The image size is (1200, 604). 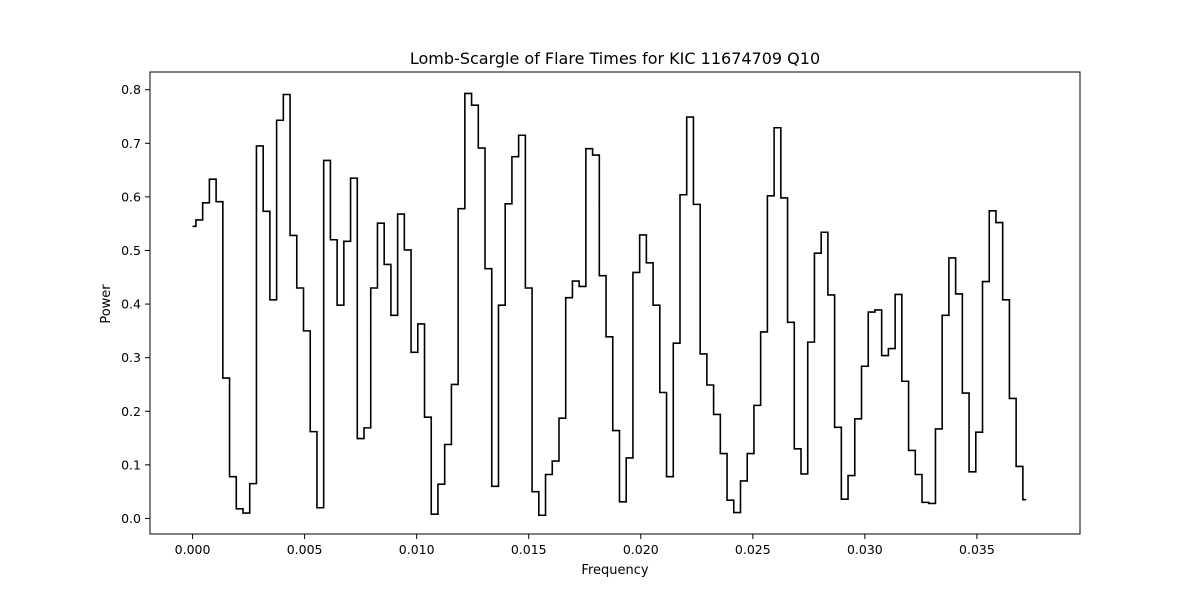 What do you see at coordinates (131, 143) in the screenshot?
I see `y-tick-label: 0.7` at bounding box center [131, 143].